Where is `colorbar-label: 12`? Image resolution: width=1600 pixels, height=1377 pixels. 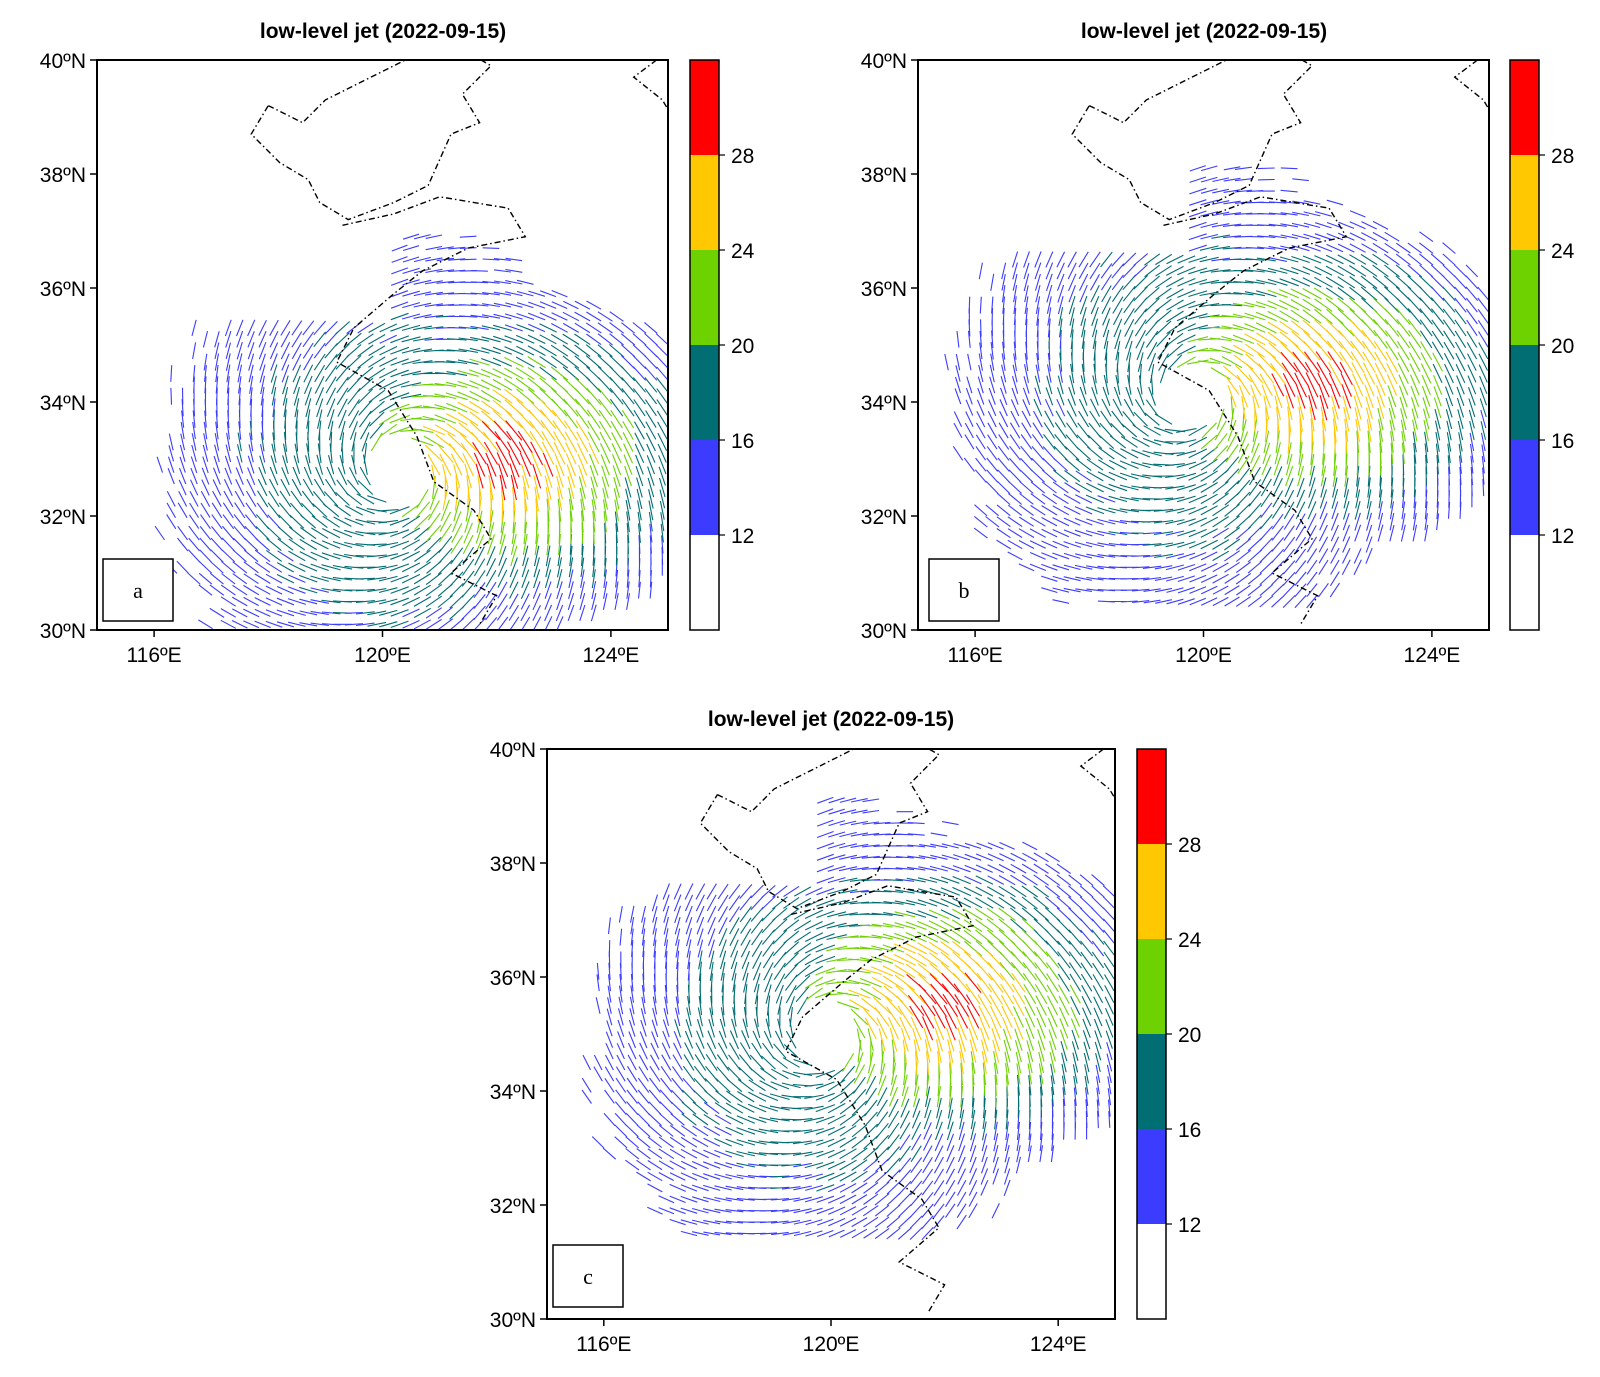 colorbar-label: 12 is located at coordinates (742, 536).